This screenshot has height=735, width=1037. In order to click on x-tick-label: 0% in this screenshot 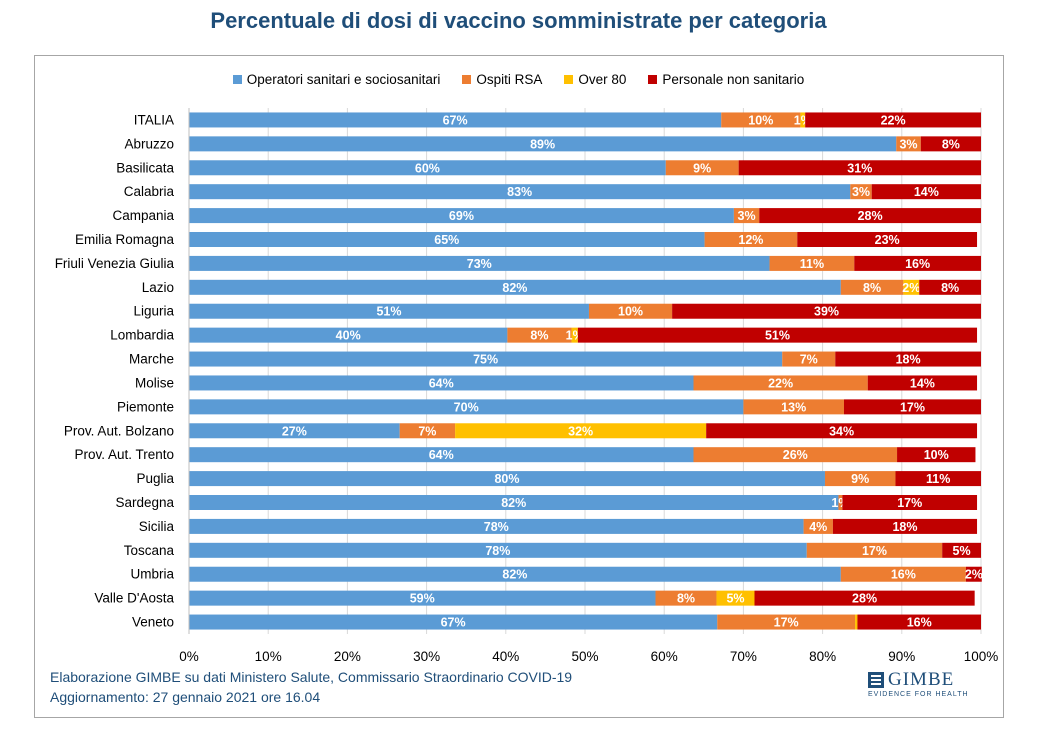, I will do `click(189, 656)`.